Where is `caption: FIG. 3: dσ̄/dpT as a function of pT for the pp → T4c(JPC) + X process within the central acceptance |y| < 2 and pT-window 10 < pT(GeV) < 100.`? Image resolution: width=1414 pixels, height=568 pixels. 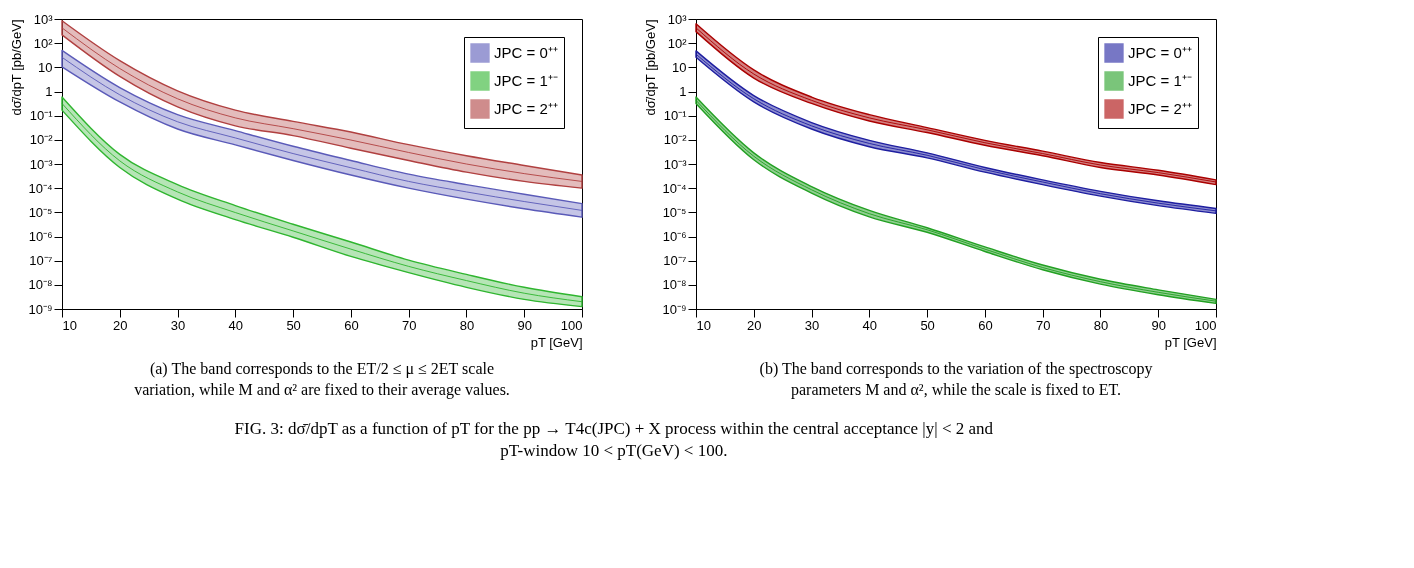 caption: FIG. 3: dσ̄/dpT as a function of pT for the pp → T4c(JPC) + X process within the central acceptance |y| < 2 and pT-window 10 < pT(GeV) < 100. is located at coordinates (614, 439).